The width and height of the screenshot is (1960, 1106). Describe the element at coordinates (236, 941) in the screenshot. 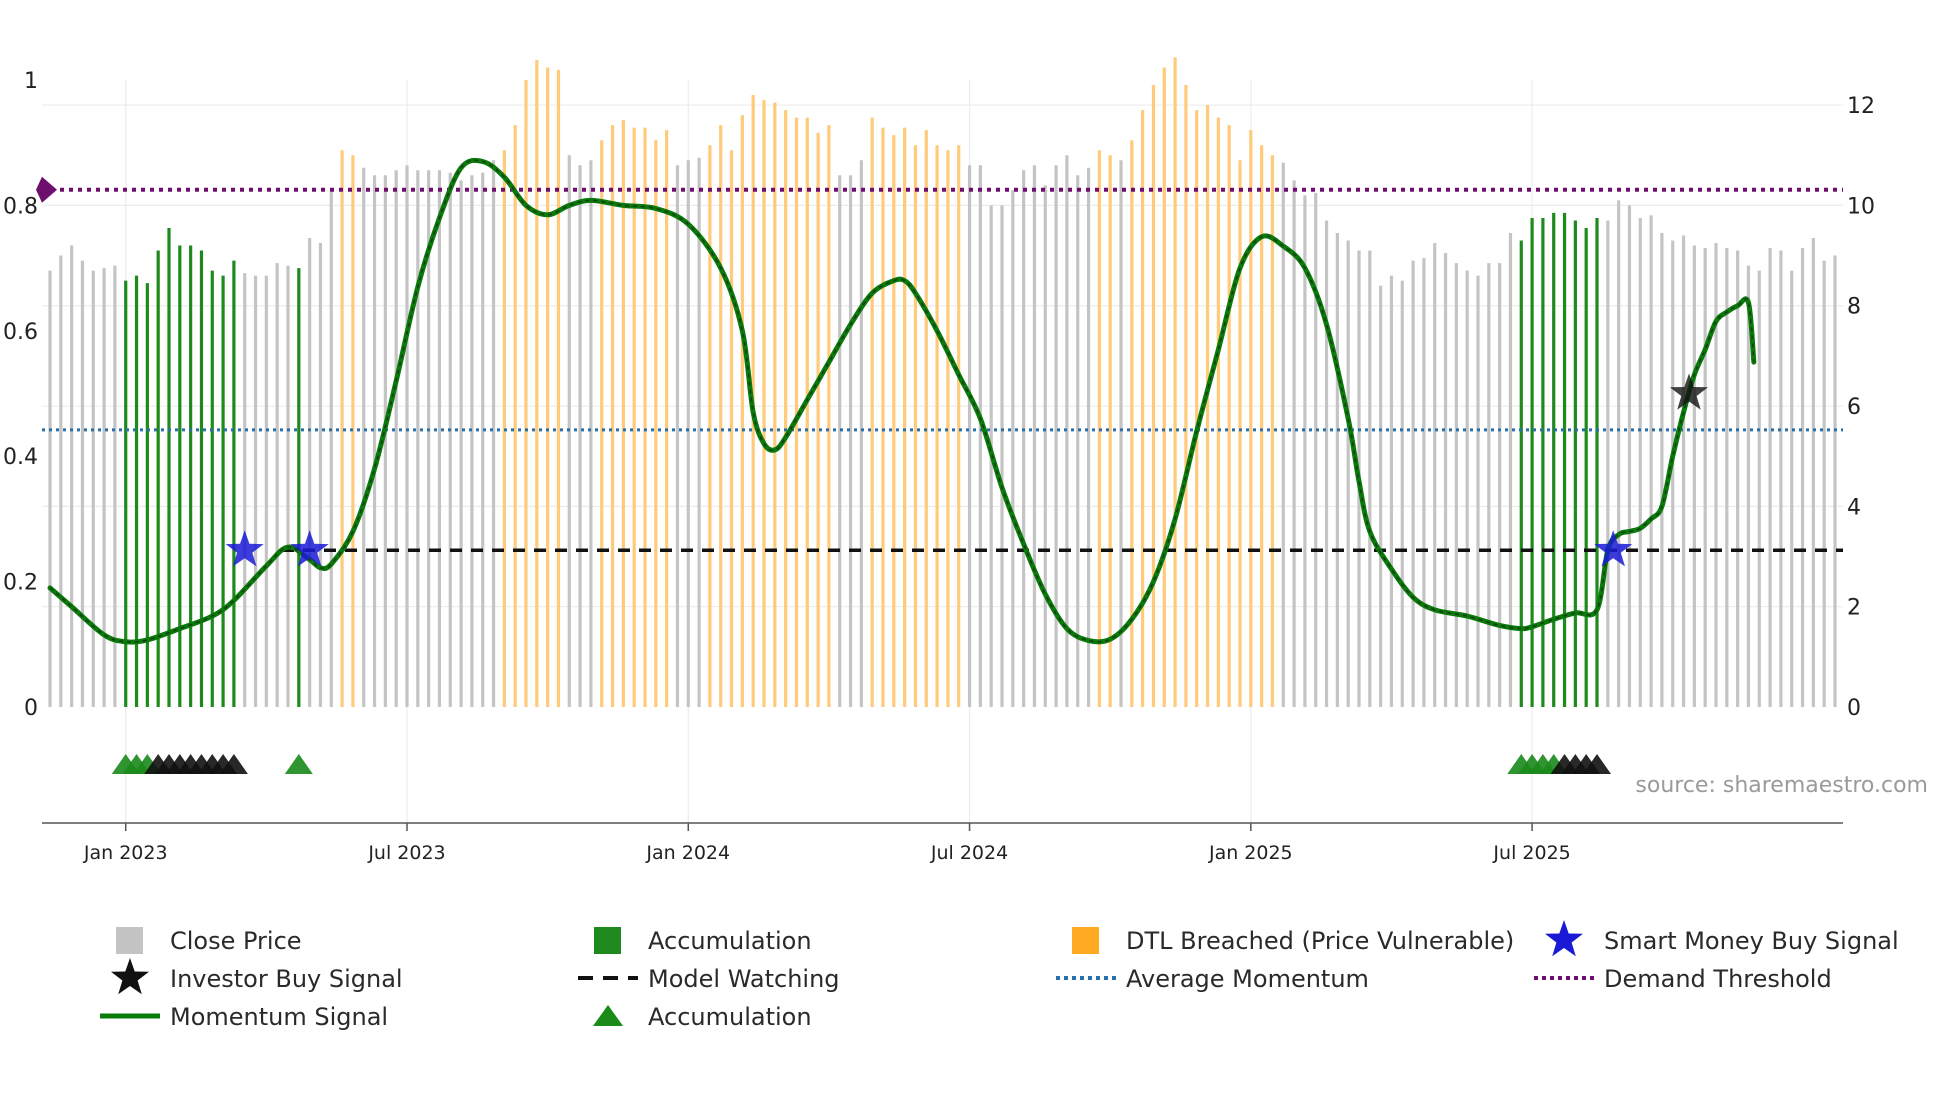

I see `legend-label: Close Price` at that location.